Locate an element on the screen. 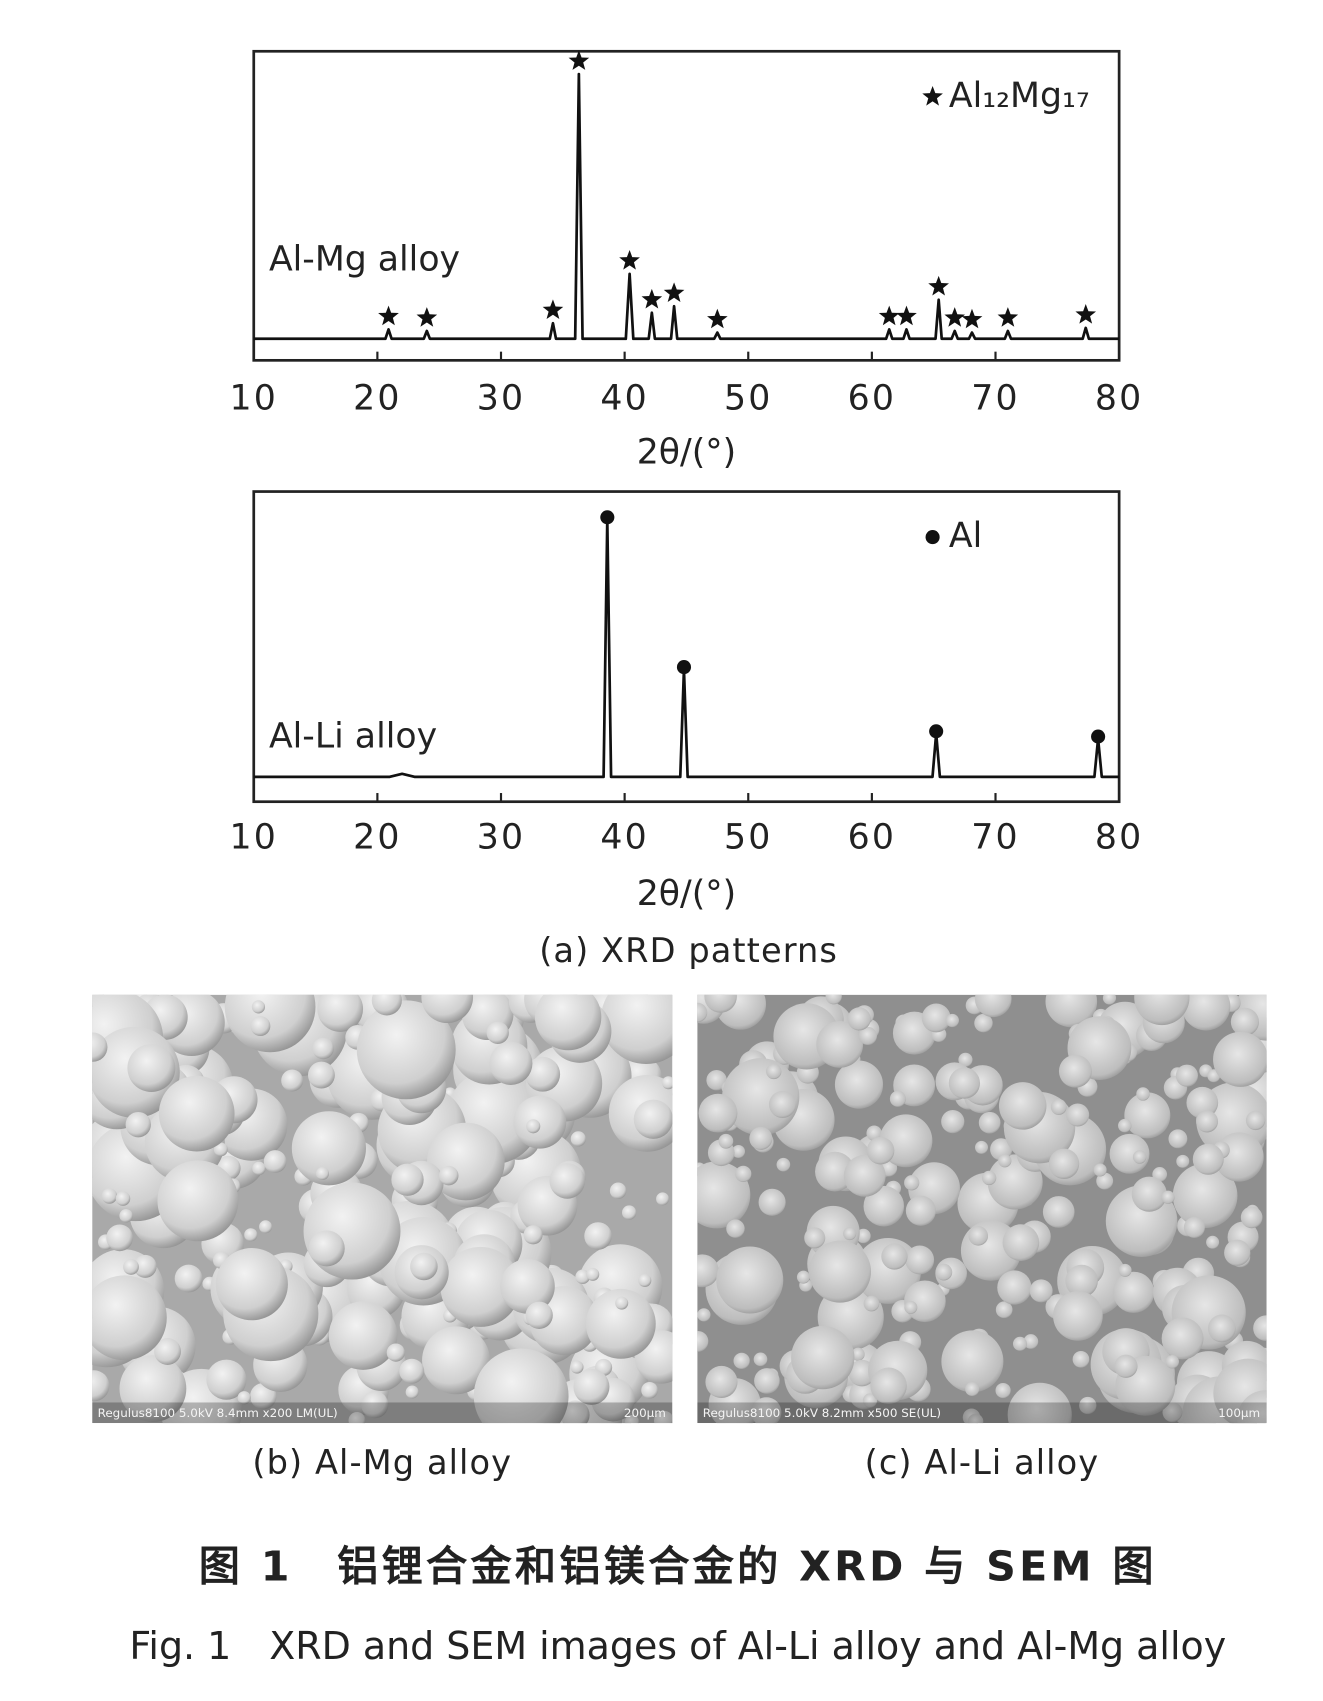 This screenshot has width=1323, height=1701. x-tick-label: 40 is located at coordinates (624, 398).